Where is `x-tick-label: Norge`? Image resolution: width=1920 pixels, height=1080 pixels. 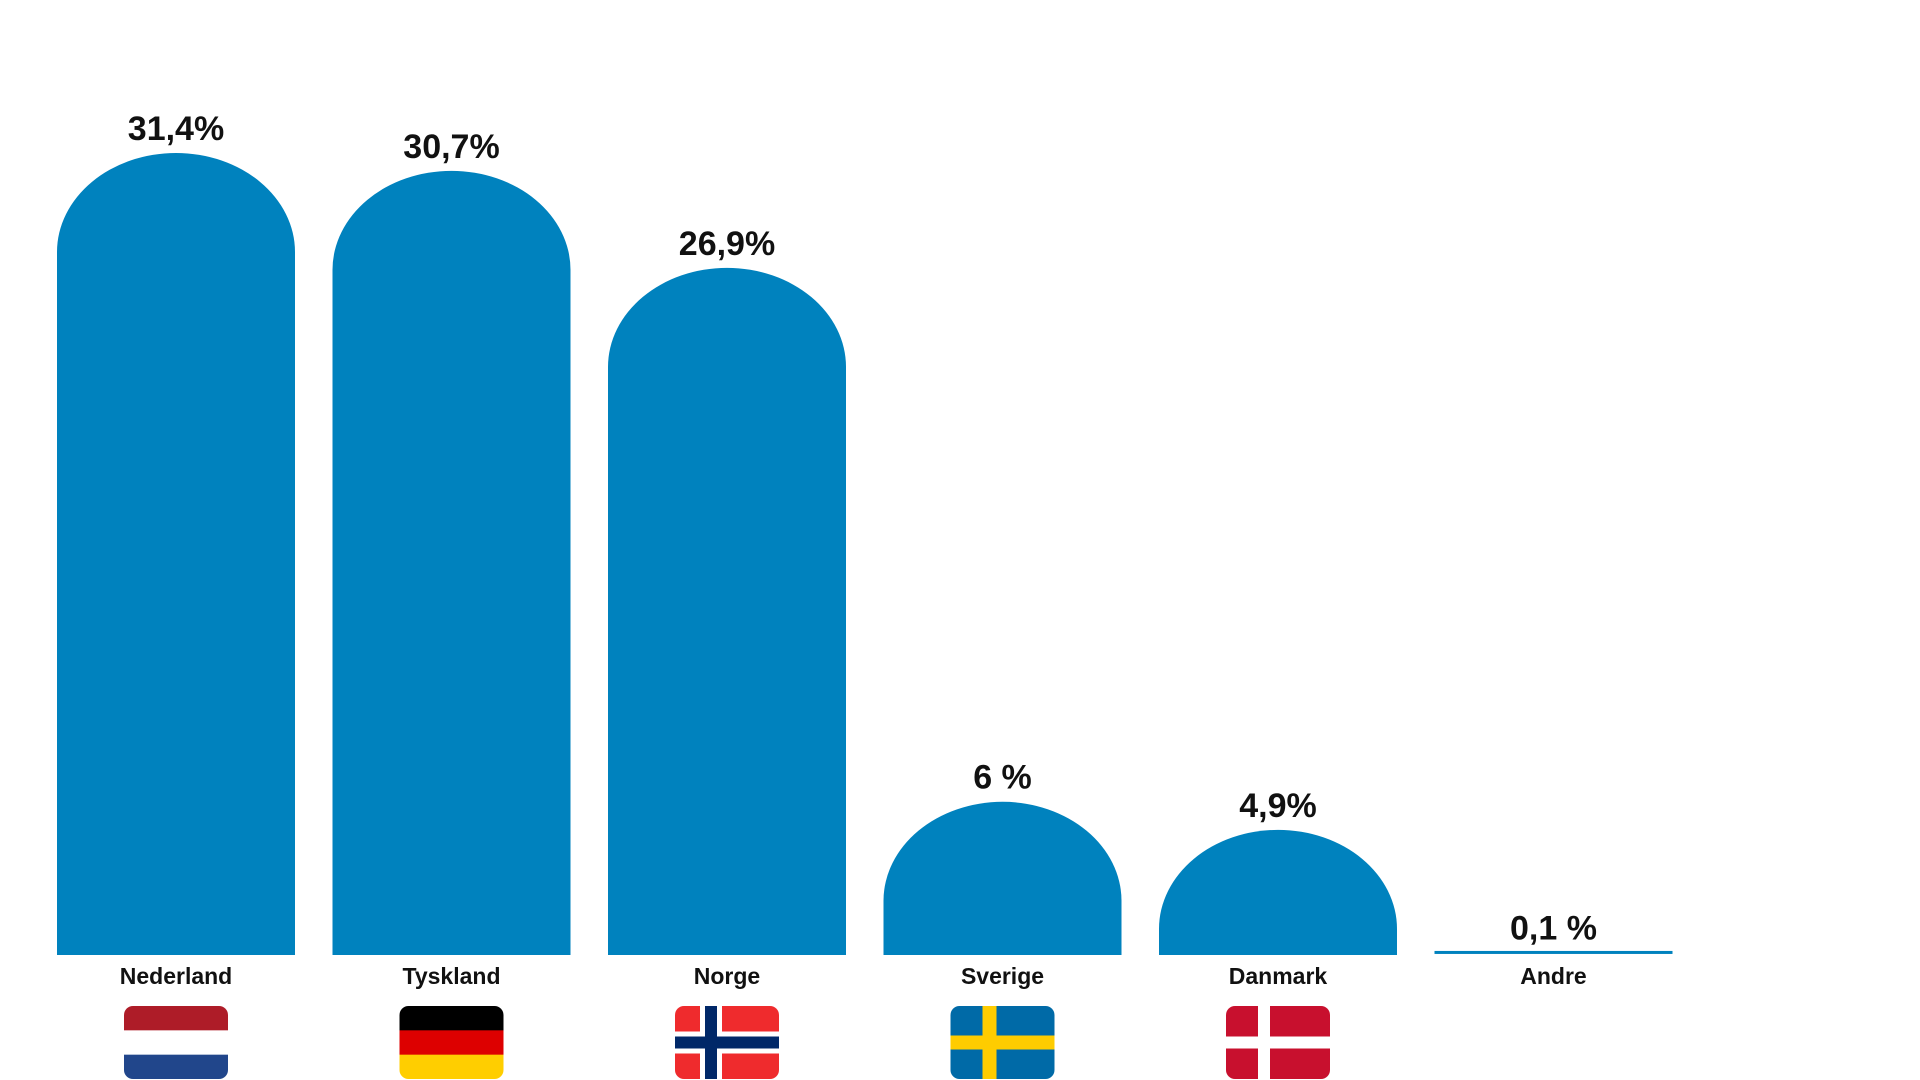 x-tick-label: Norge is located at coordinates (727, 976).